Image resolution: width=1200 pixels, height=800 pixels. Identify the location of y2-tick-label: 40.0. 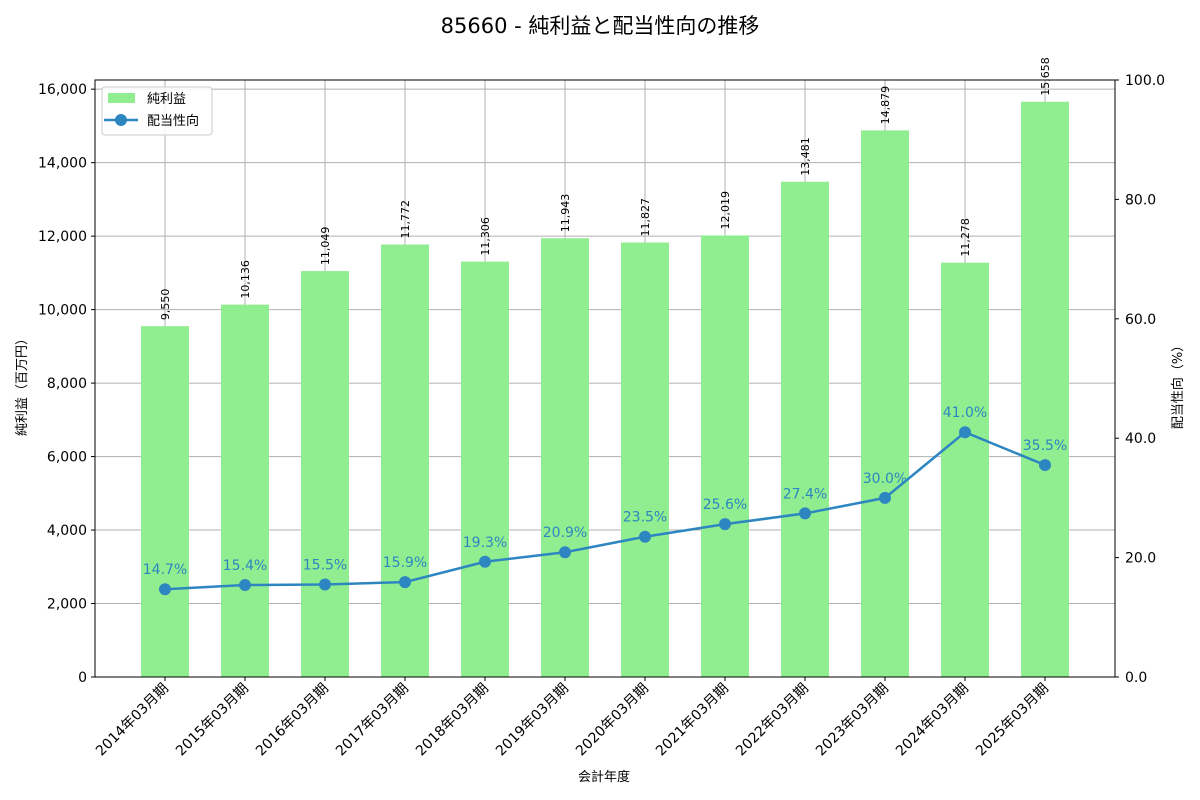
(1140, 439).